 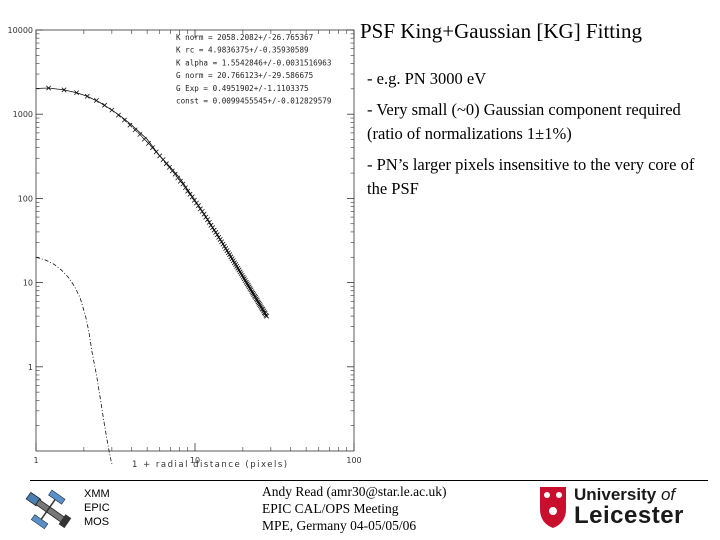 What do you see at coordinates (244, 37) in the screenshot?
I see `fit-parameter-line: K norm = 2058.2082+/-26.765367` at bounding box center [244, 37].